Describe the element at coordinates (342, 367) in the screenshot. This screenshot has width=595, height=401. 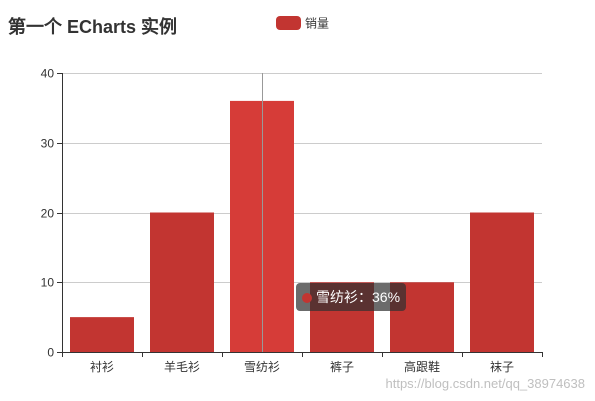
I see `x-tick-label: 裤子` at that location.